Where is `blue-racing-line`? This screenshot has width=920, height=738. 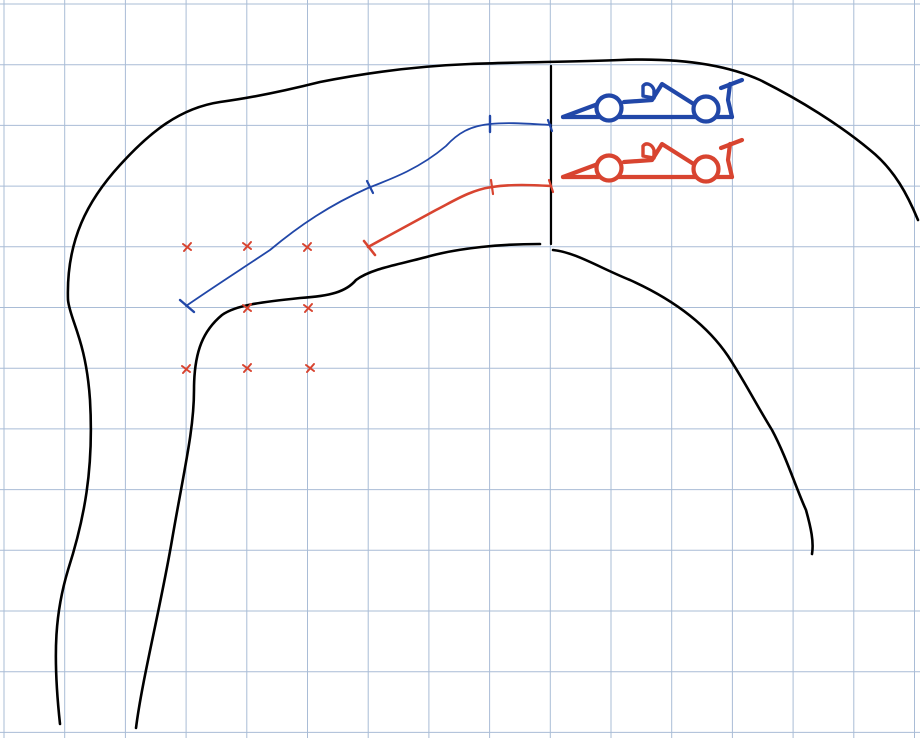
blue-racing-line is located at coordinates (366, 214).